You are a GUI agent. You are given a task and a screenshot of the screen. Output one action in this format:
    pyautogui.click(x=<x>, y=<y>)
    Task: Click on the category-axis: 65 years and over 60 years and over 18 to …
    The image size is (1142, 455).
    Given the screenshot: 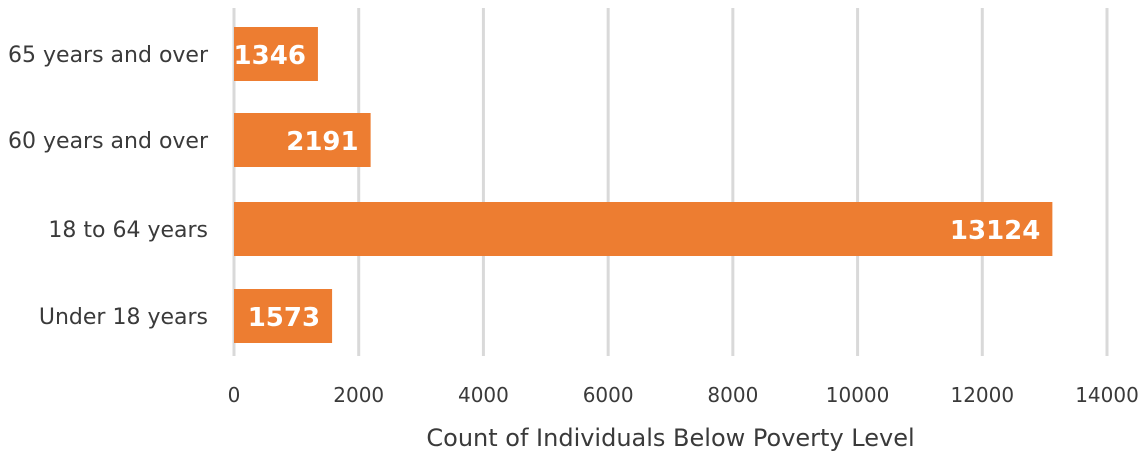 What is the action you would take?
    pyautogui.click(x=108, y=186)
    